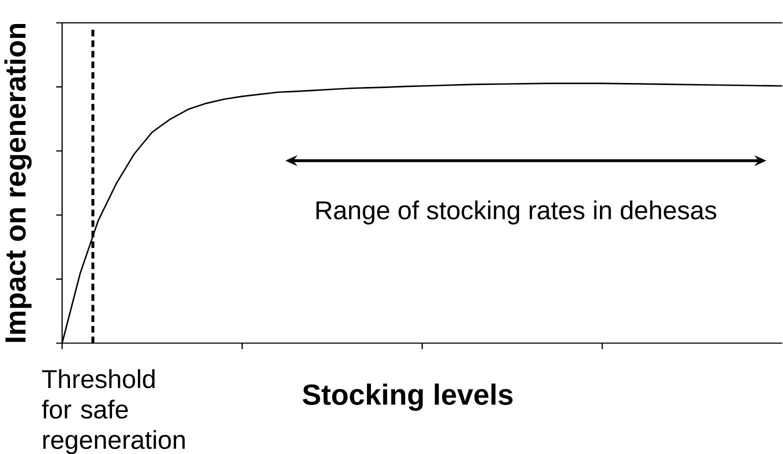 The width and height of the screenshot is (783, 454). I want to click on y-axis-title: Impact on regeneration, so click(18, 183).